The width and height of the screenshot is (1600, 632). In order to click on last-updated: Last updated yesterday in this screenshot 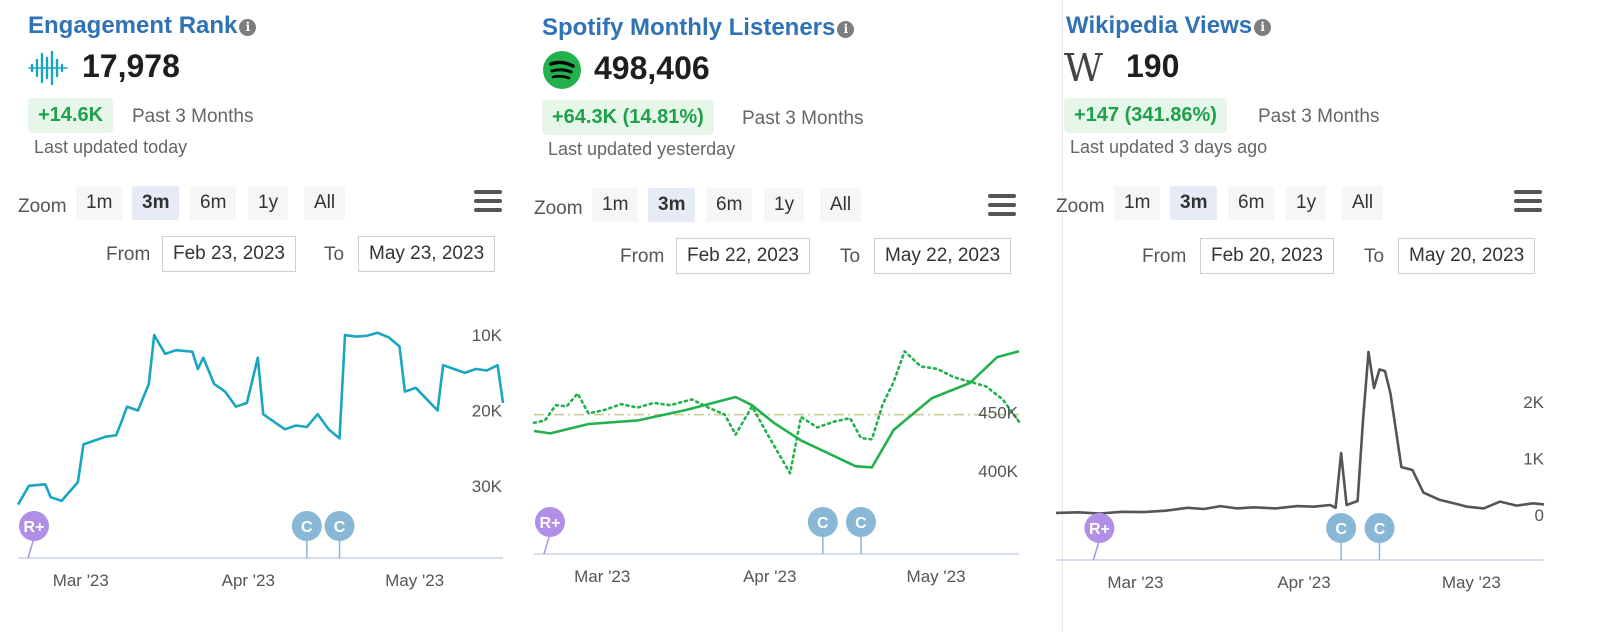, I will do `click(642, 149)`.